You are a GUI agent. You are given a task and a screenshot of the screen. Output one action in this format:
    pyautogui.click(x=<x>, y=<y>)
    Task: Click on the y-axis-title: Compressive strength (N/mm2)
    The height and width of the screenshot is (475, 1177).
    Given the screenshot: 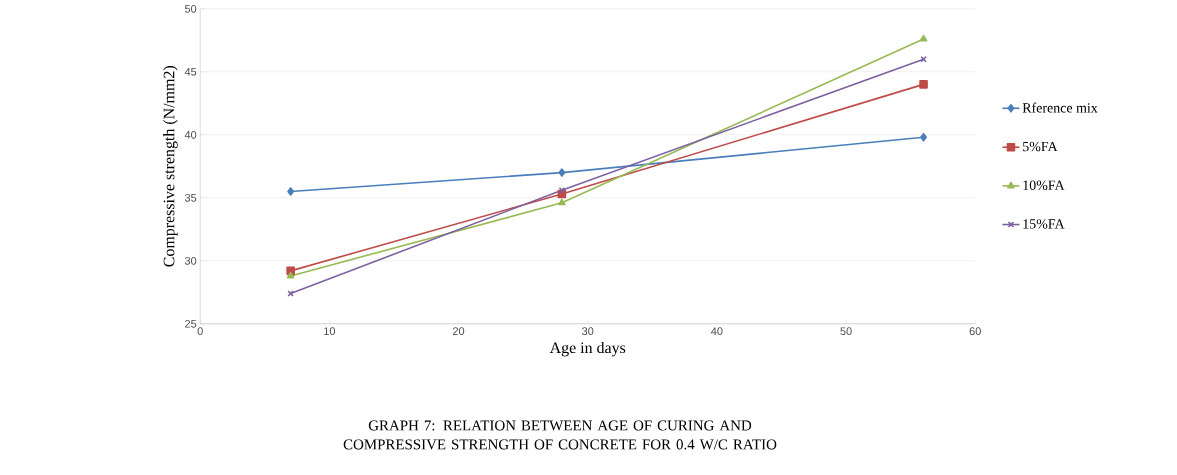 What is the action you would take?
    pyautogui.click(x=170, y=166)
    